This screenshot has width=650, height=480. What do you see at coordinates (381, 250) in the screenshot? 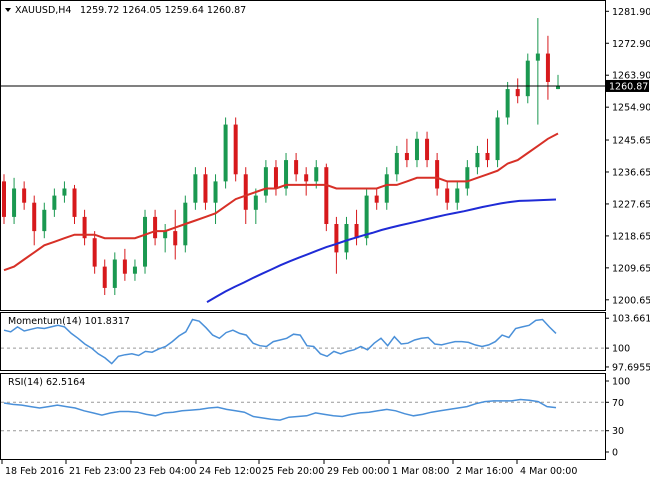
I see `sma-long-line` at bounding box center [381, 250].